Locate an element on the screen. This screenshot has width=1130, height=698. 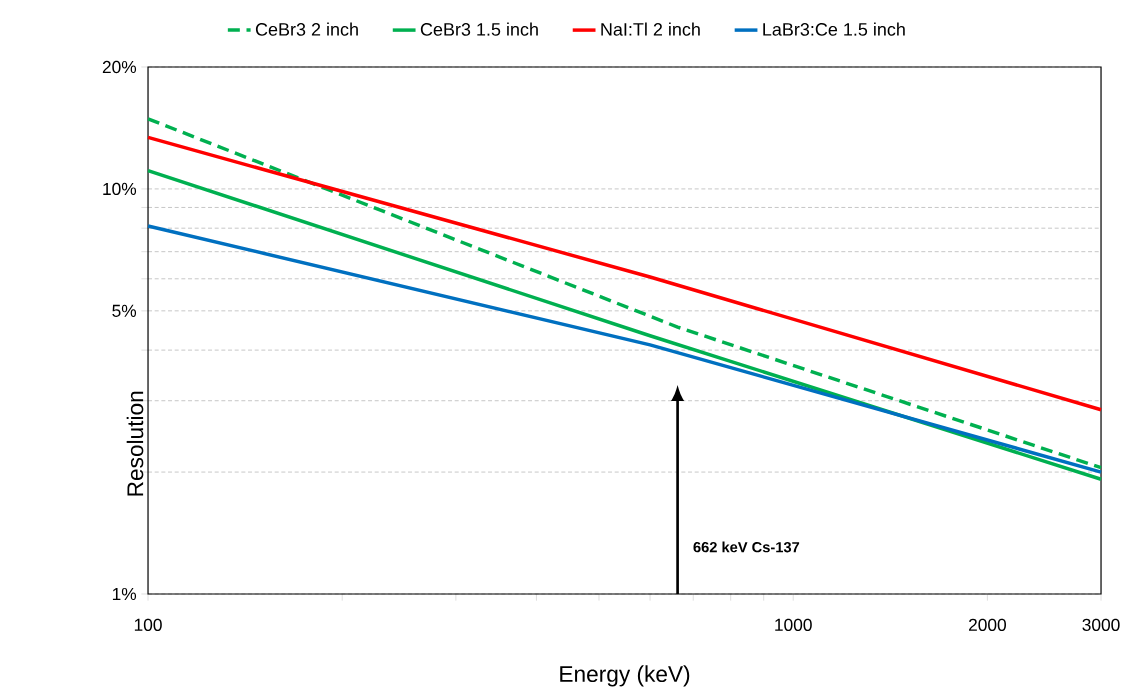
legend-label: LaBr3:Ce 1.5 inch is located at coordinates (834, 29).